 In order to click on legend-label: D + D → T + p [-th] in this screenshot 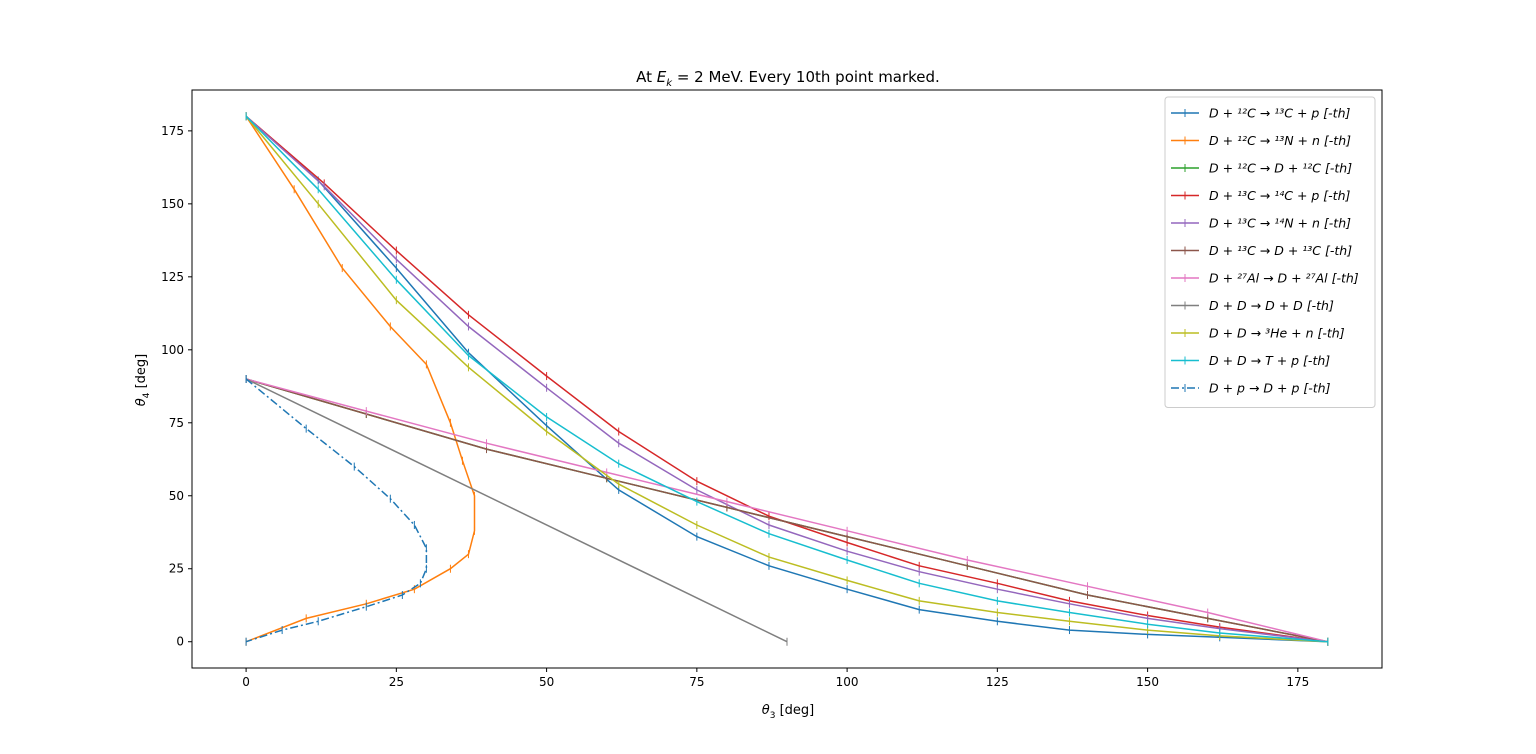, I will do `click(1269, 360)`.